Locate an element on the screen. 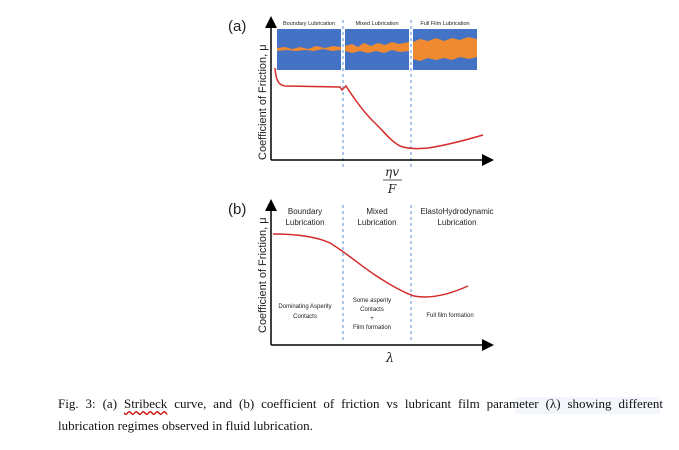 The height and width of the screenshot is (450, 679). panel-a-y-axis-label: Coefficient of Friction, μ is located at coordinates (263, 102).